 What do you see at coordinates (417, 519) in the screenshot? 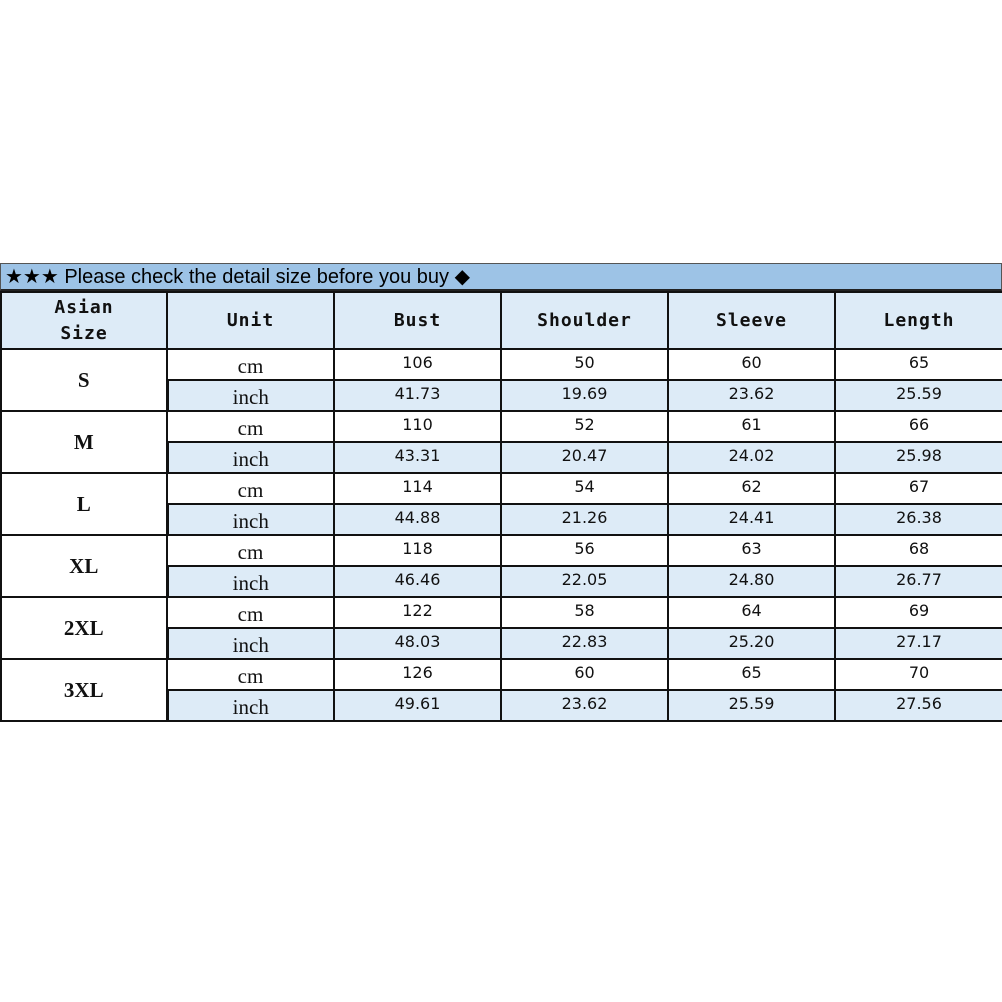
I see `bust-value: 44.88` at bounding box center [417, 519].